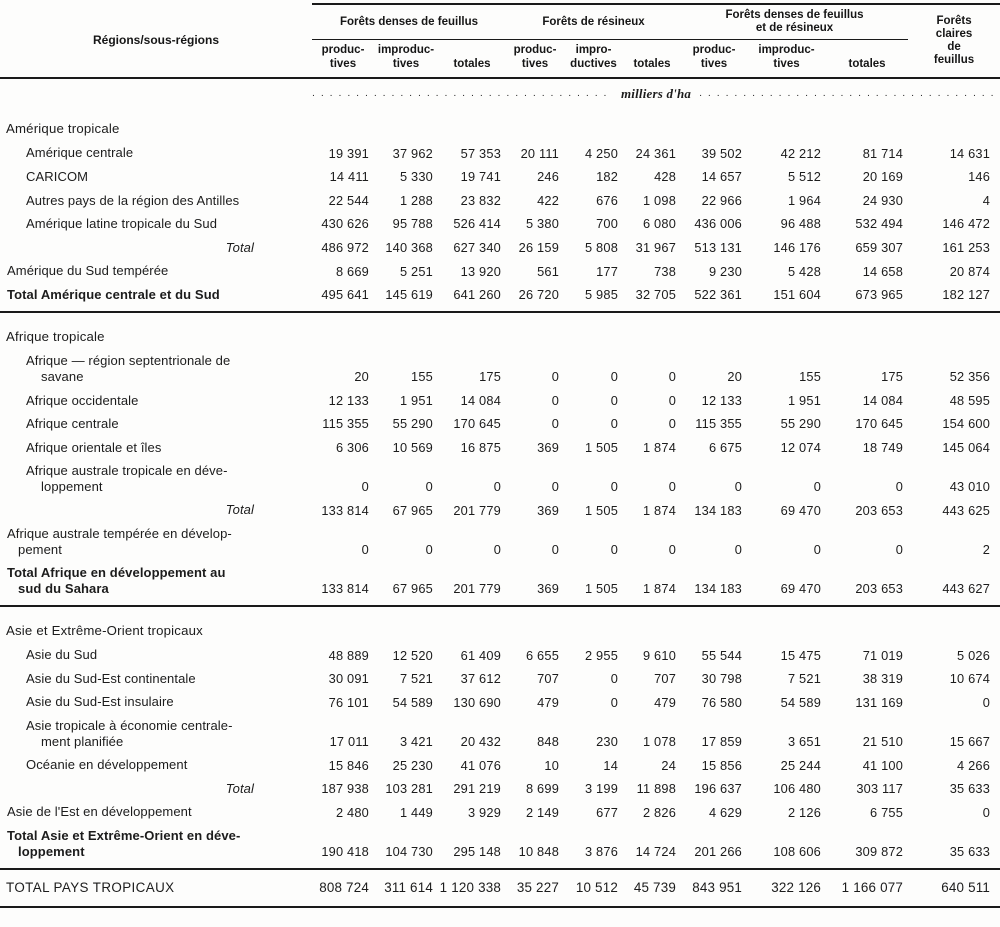  Describe the element at coordinates (156, 92) in the screenshot. I see `units-row-spacer` at that location.